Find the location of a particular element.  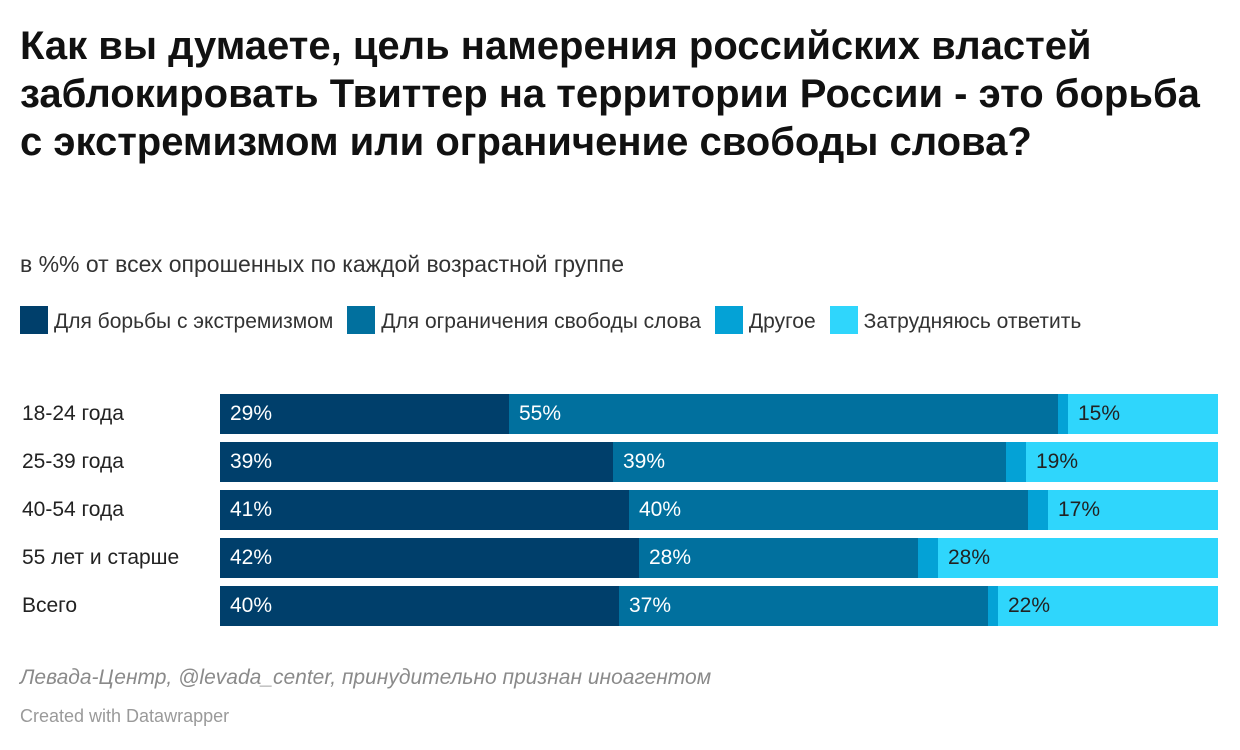

data-label: 55% is located at coordinates (540, 413).